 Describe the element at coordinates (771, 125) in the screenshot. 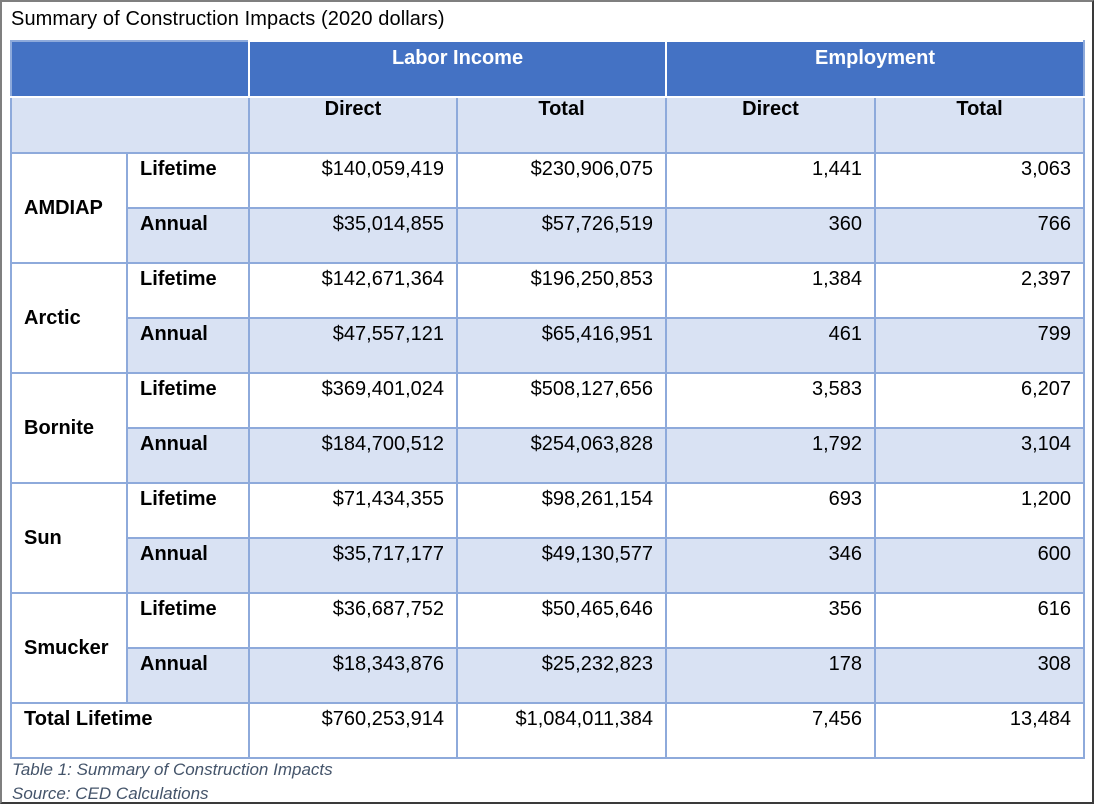

I see `subheader-employment-direct: Direct` at that location.